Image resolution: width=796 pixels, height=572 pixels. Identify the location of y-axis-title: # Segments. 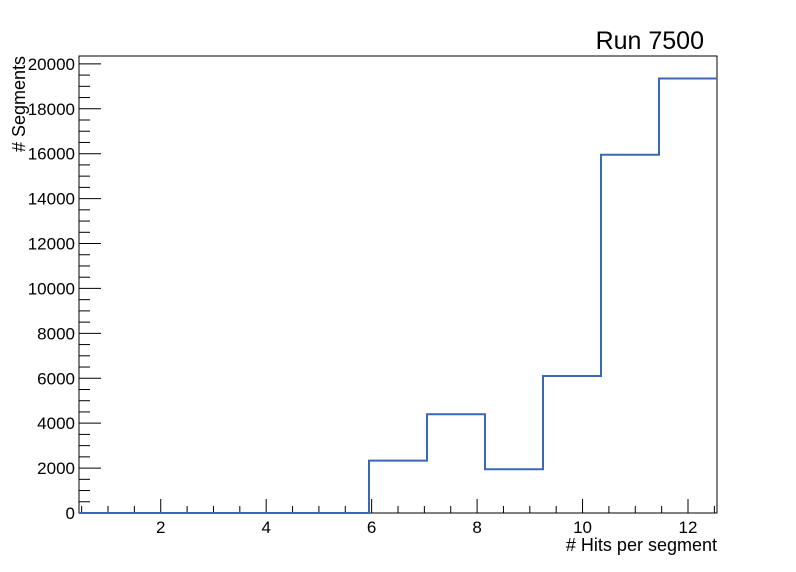
(19, 103).